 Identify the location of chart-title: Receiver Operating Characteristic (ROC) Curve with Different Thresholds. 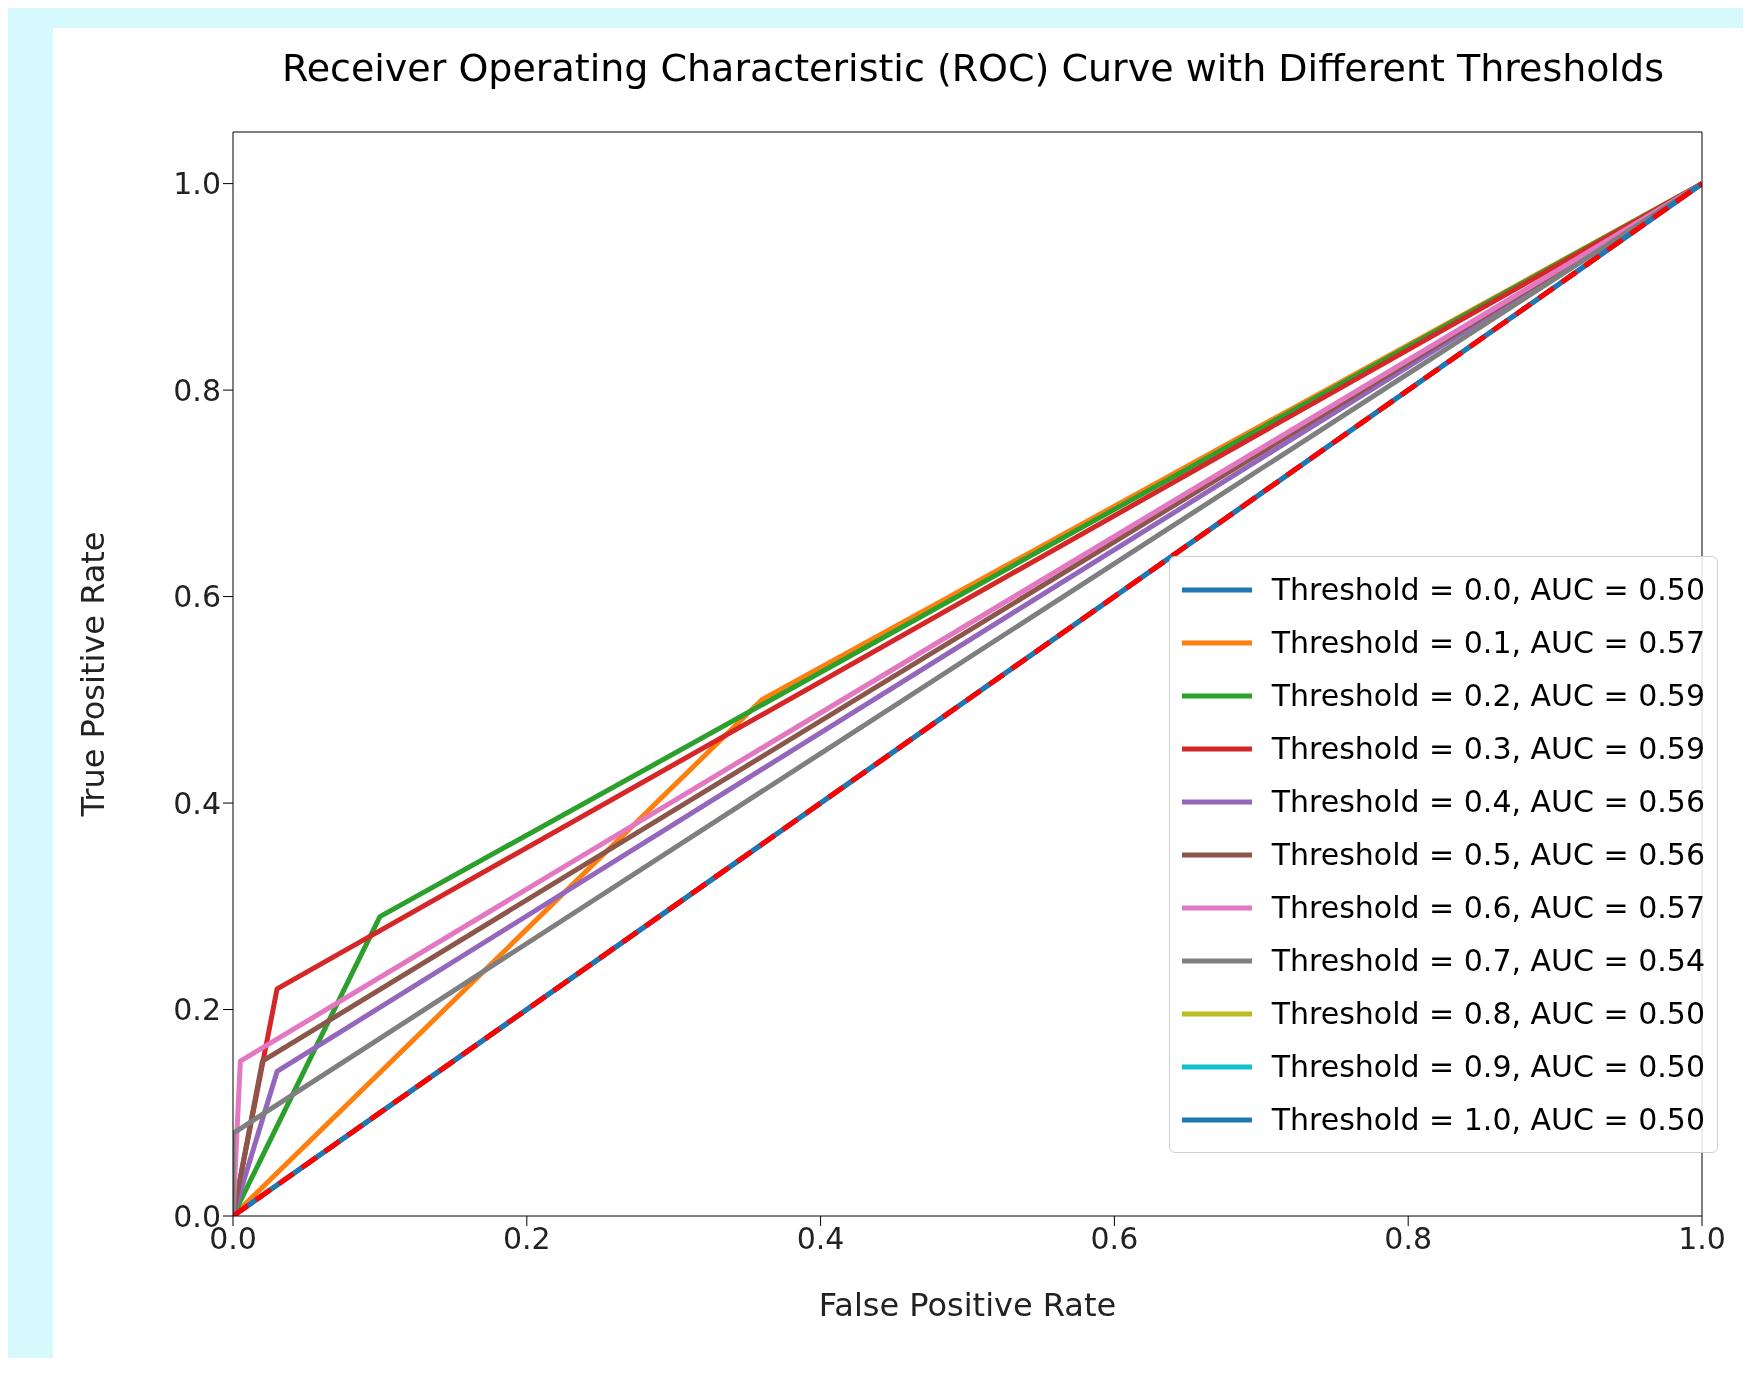
(973, 68).